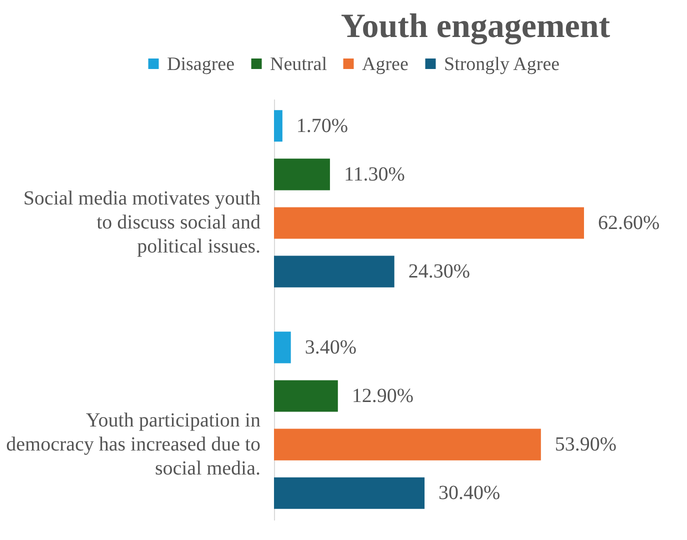  What do you see at coordinates (439, 271) in the screenshot?
I see `data-label: 24.30%` at bounding box center [439, 271].